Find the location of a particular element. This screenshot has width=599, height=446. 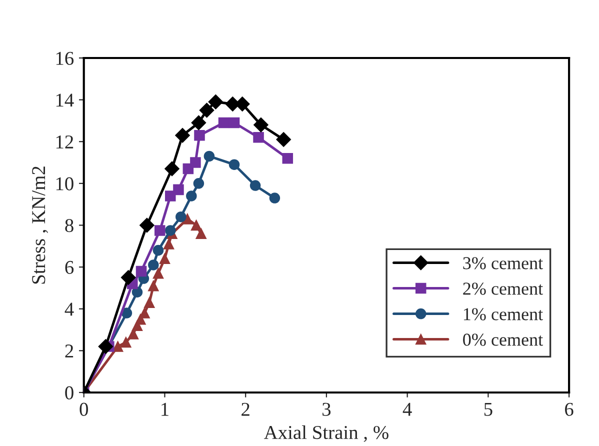

x-axis-title: Axial Strain , % is located at coordinates (326, 433).